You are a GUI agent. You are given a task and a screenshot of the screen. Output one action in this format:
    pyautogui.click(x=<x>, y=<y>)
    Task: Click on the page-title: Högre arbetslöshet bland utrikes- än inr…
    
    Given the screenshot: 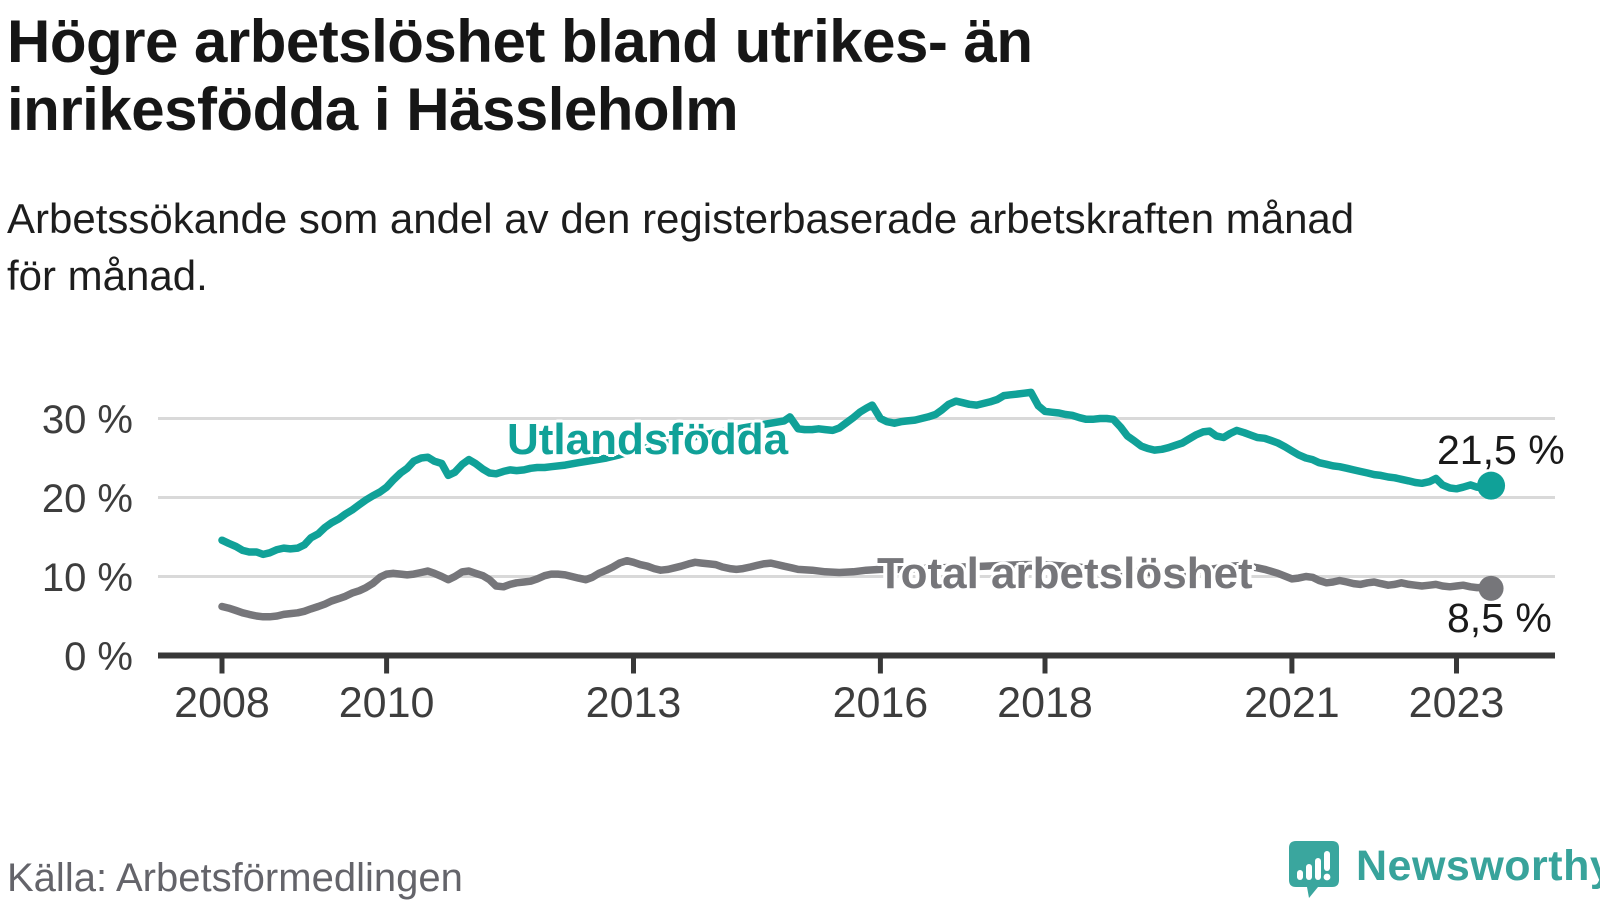 What is the action you would take?
    pyautogui.click(x=707, y=76)
    